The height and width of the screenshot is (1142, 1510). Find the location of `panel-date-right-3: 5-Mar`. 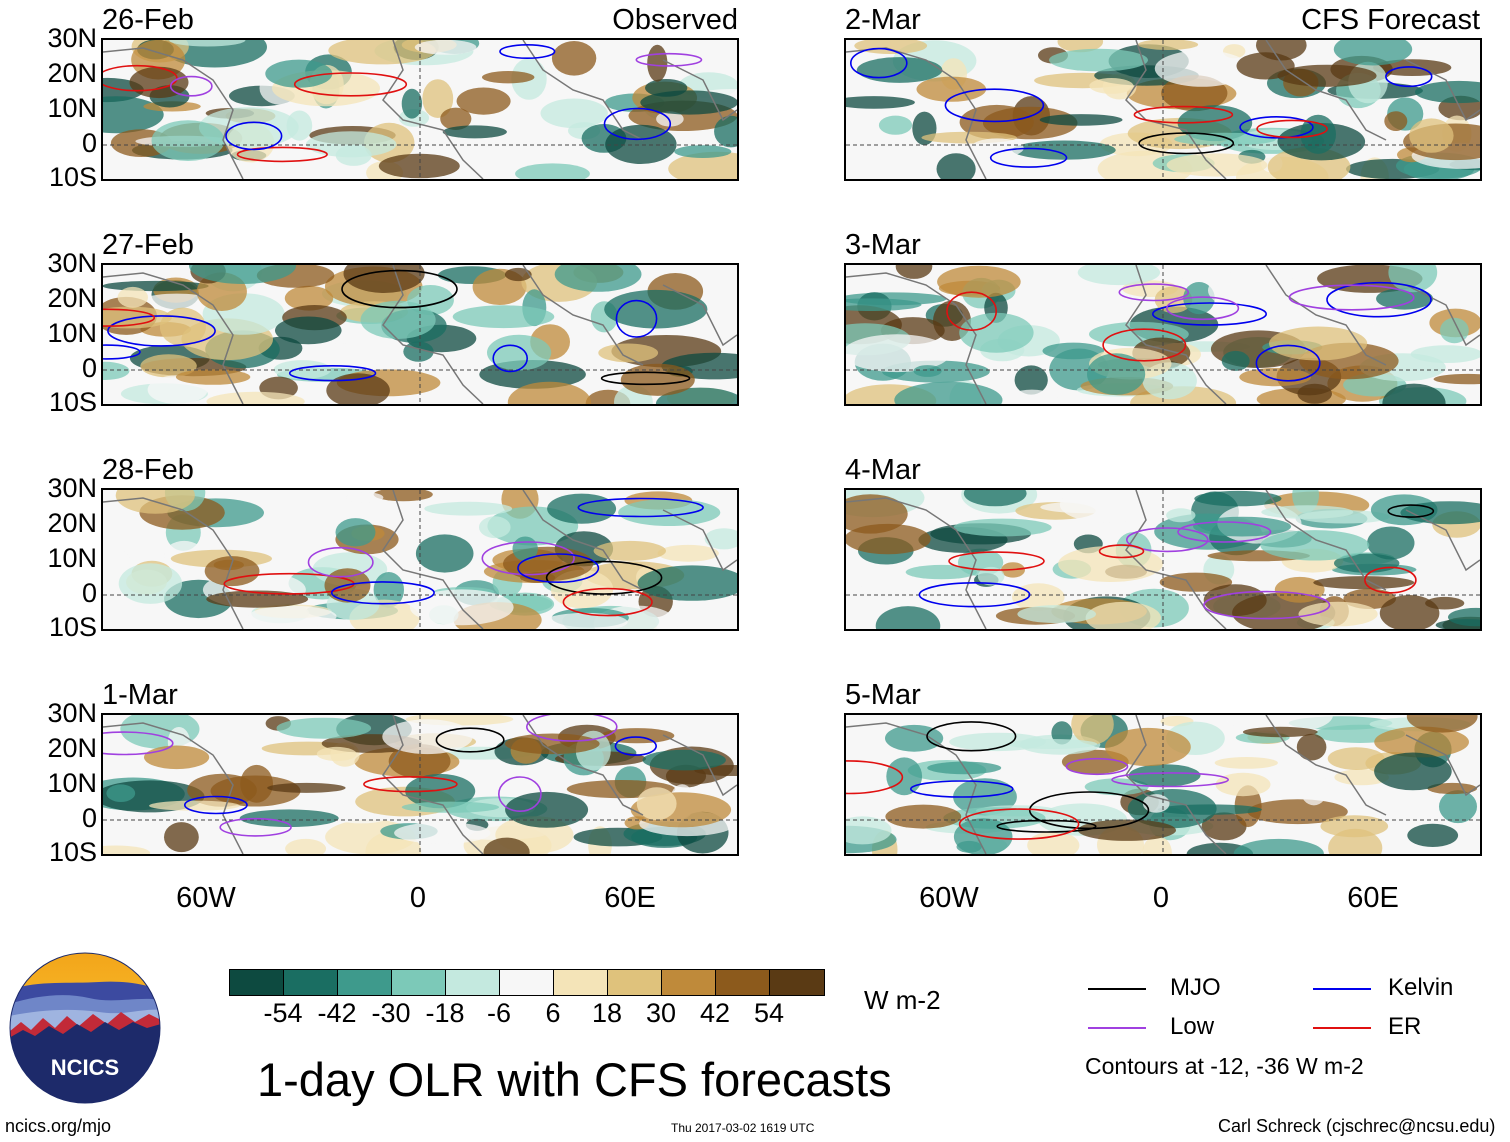

panel-date-right-3: 5-Mar is located at coordinates (883, 695).